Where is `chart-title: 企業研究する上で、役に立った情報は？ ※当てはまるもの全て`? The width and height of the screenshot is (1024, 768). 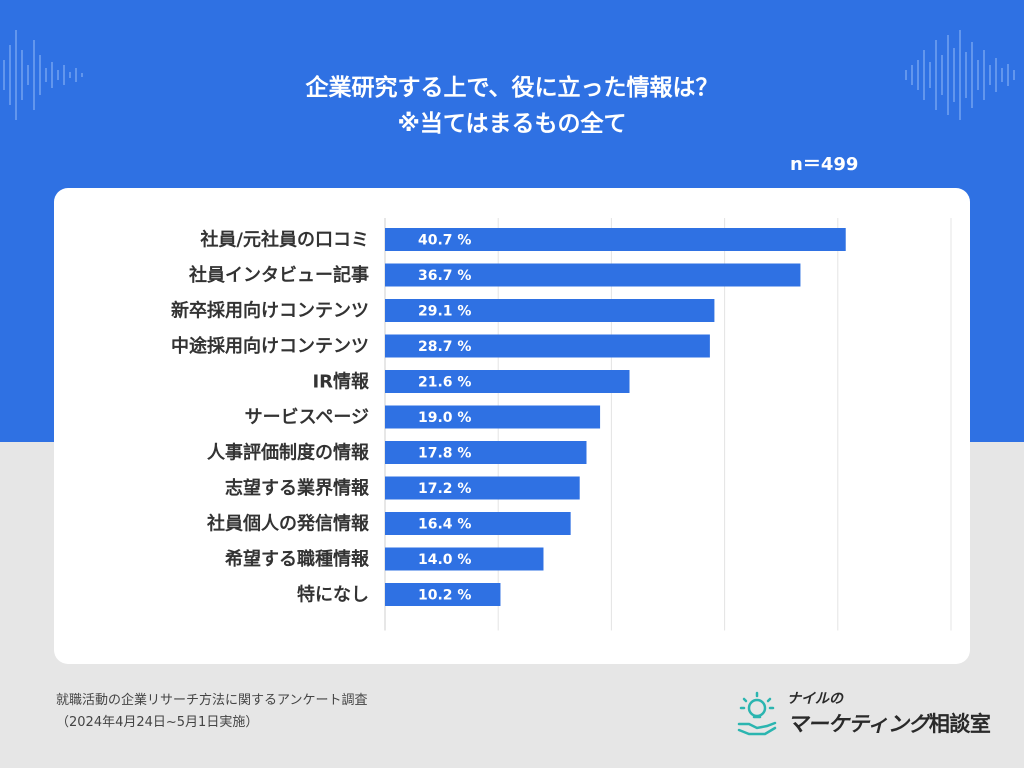 chart-title: 企業研究する上で、役に立った情報は？ ※当てはまるもの全て is located at coordinates (512, 106).